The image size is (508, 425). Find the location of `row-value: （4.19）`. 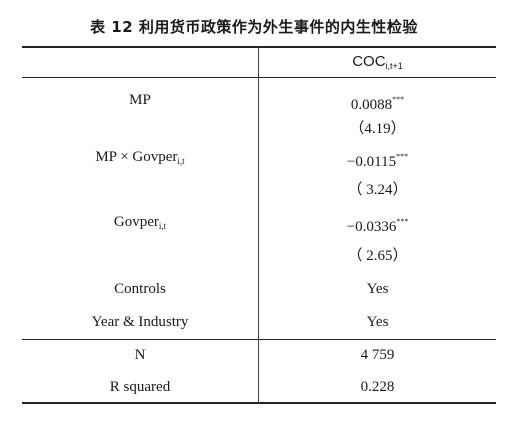

row-value: （4.19） is located at coordinates (377, 129).